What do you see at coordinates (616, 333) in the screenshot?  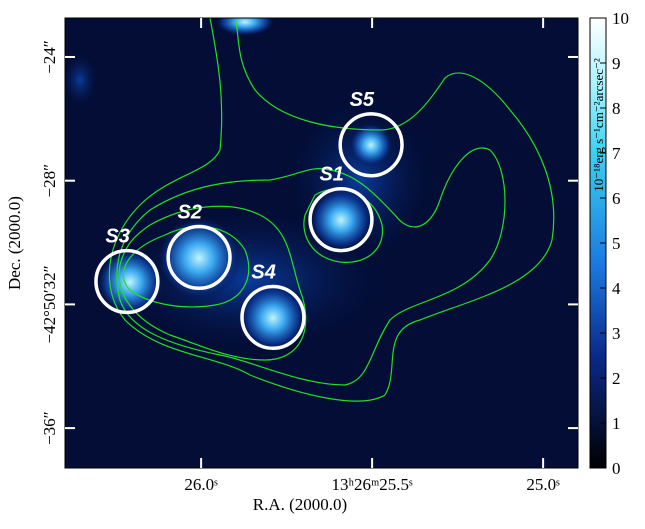 I see `colorbar-tick-label: 3` at bounding box center [616, 333].